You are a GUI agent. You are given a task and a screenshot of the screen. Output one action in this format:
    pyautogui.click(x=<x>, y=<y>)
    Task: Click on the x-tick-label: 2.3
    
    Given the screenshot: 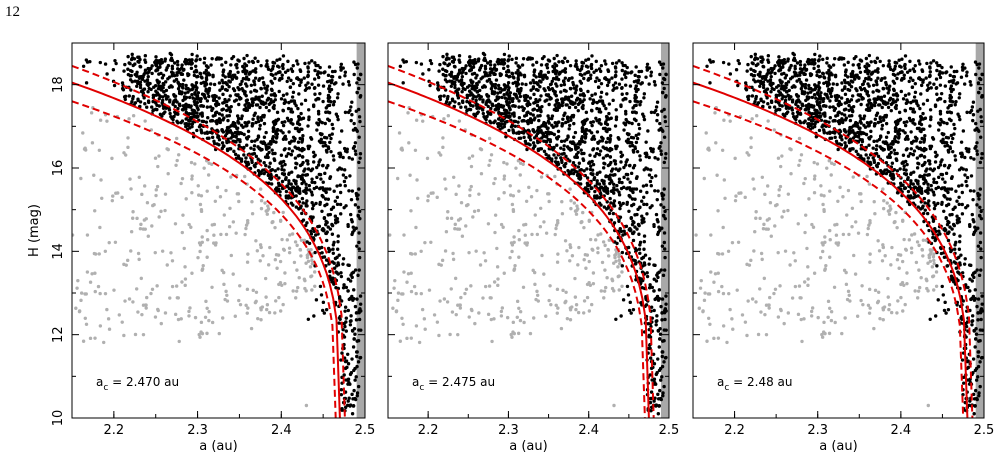 What is the action you would take?
    pyautogui.click(x=197, y=430)
    